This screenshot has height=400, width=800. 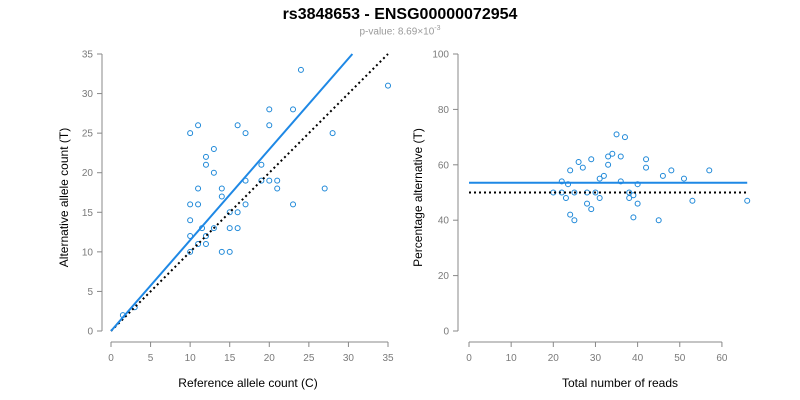 I want to click on left-x-tick-label: 25, so click(x=309, y=358).